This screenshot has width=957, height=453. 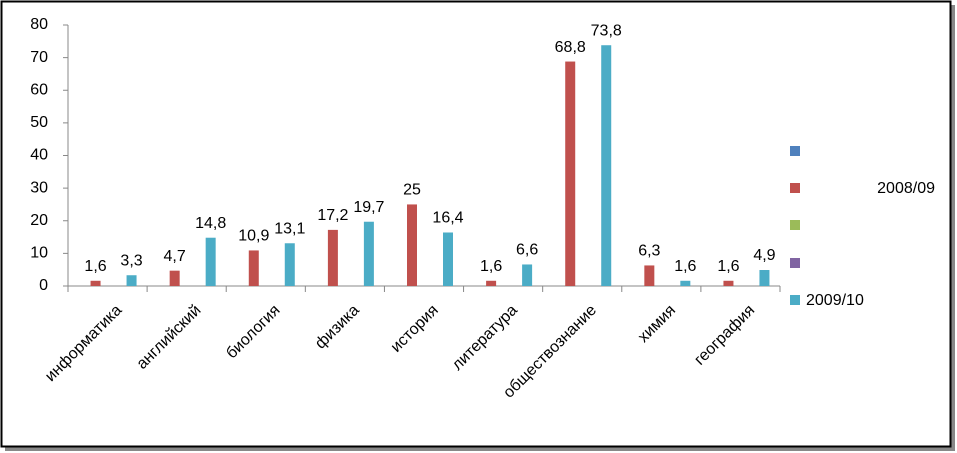 What do you see at coordinates (764, 255) in the screenshot?
I see `value-label: 4,9` at bounding box center [764, 255].